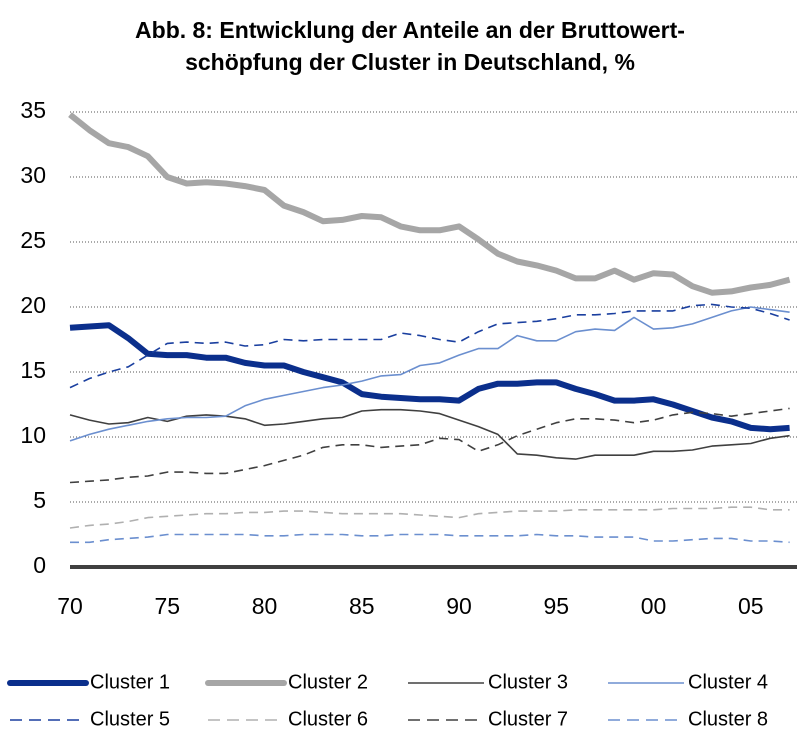 This screenshot has height=733, width=801. I want to click on y-tick-label: 10, so click(33, 435).